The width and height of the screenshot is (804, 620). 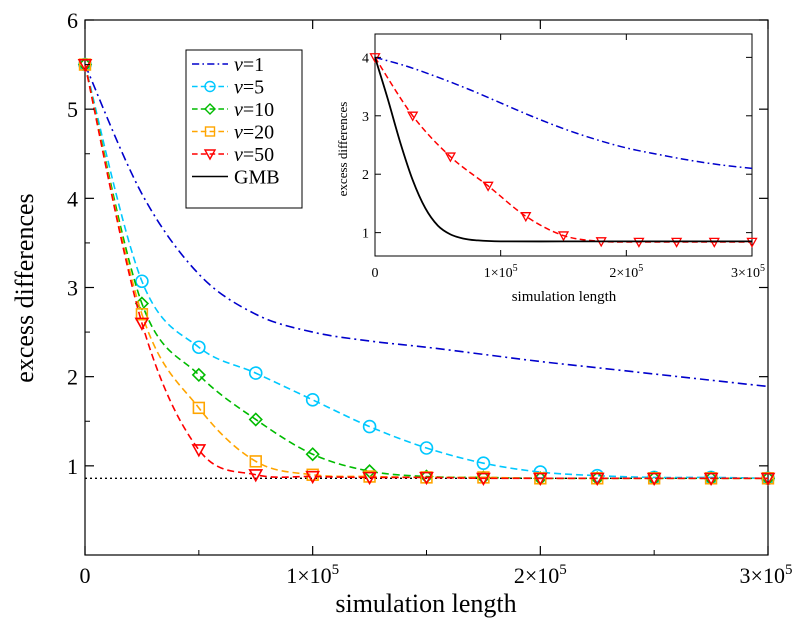 What do you see at coordinates (365, 234) in the screenshot?
I see `inset-y-tick-label-0: 1` at bounding box center [365, 234].